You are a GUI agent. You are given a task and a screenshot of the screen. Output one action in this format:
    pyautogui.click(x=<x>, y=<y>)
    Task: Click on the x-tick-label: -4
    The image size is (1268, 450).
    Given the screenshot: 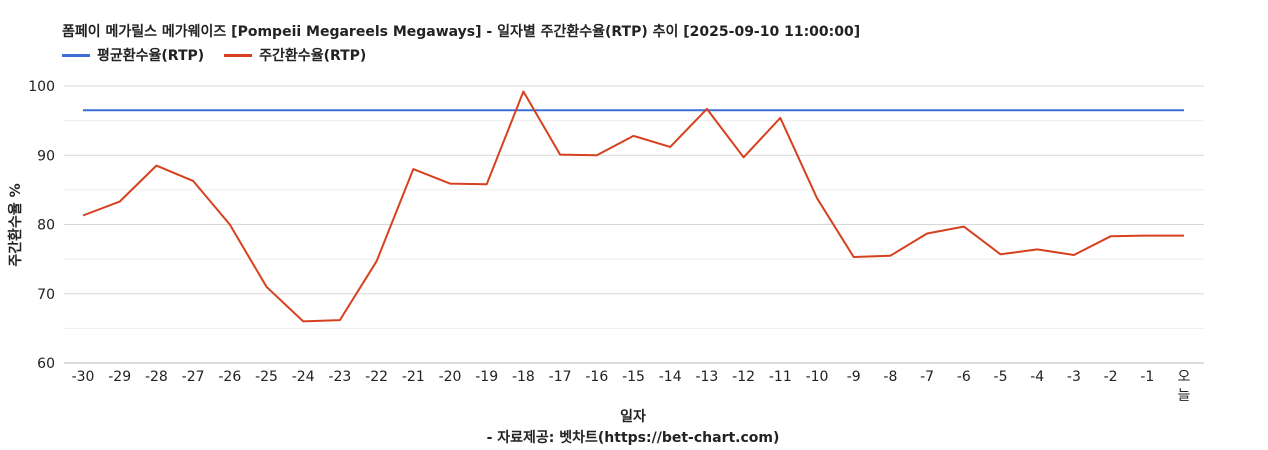 What is the action you would take?
    pyautogui.click(x=1037, y=377)
    